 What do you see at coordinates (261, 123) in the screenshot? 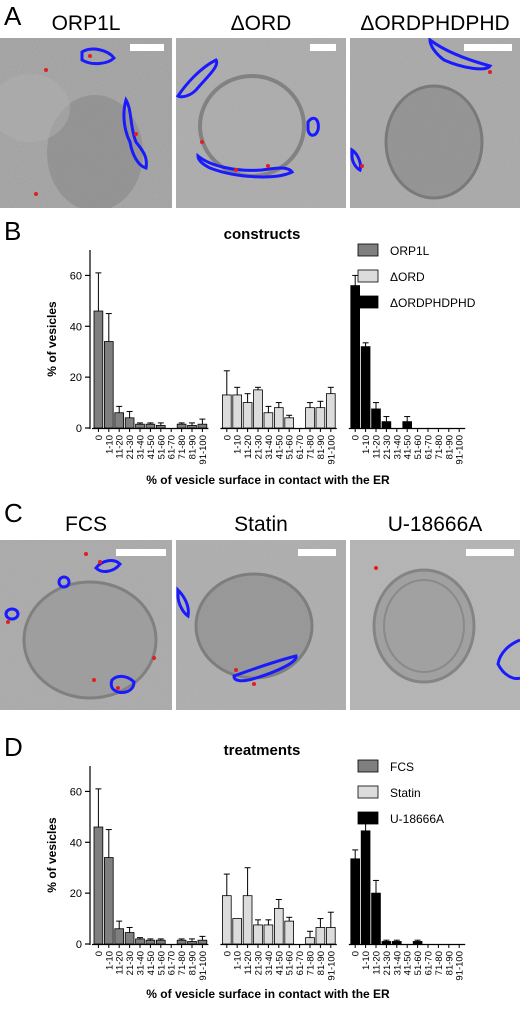
I see `em-image-delta-ord` at bounding box center [261, 123].